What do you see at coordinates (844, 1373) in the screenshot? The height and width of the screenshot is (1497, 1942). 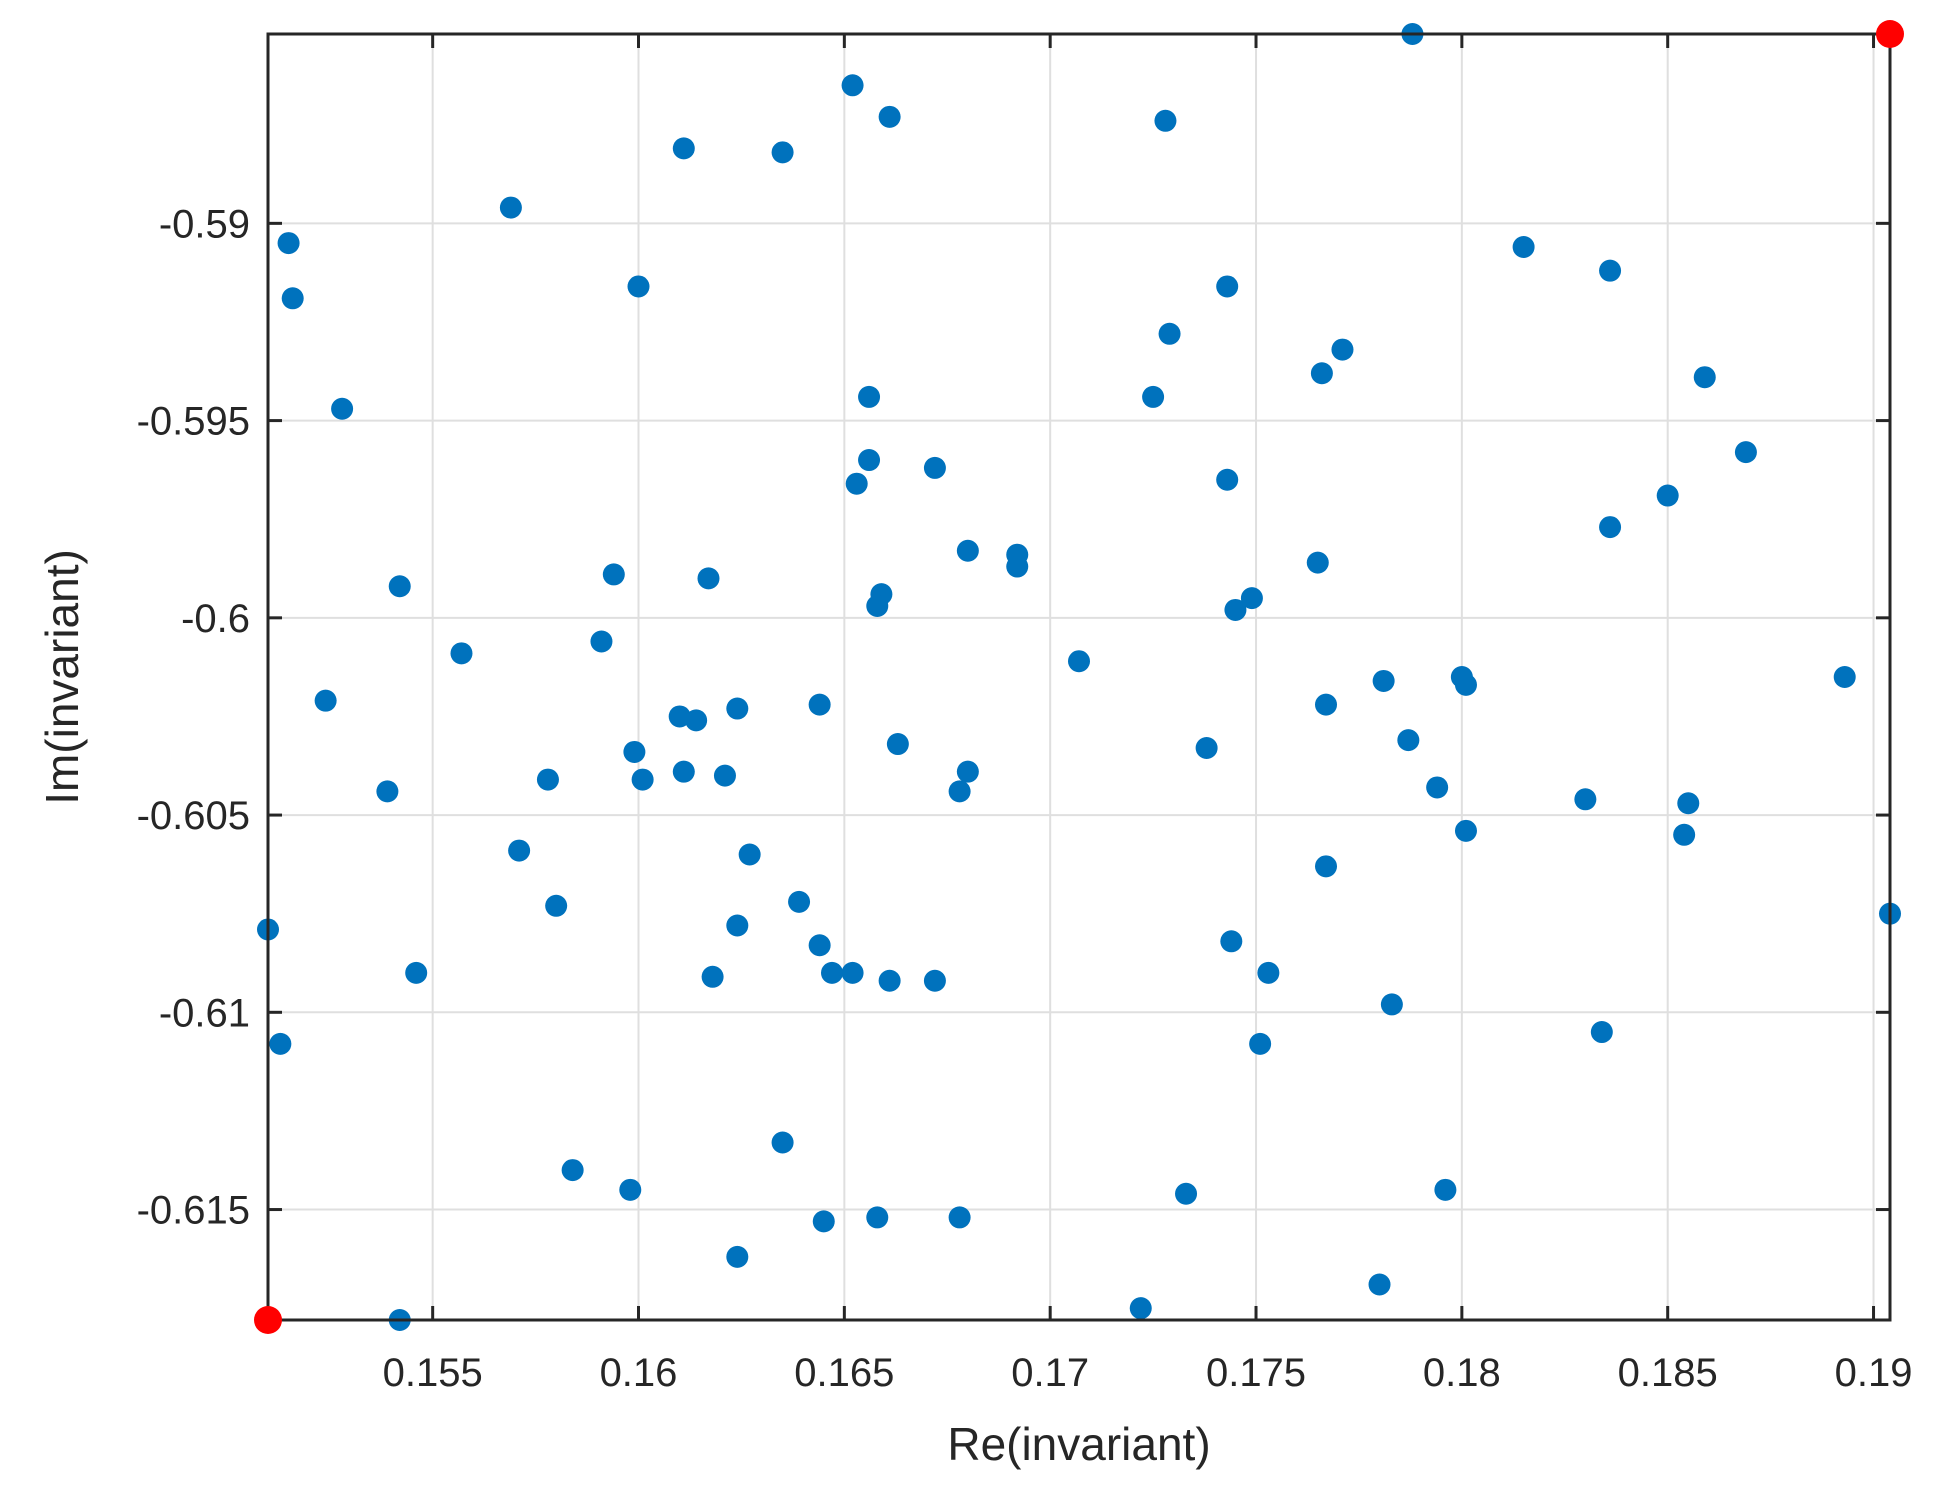 I see `x-tick-label: 0.165` at bounding box center [844, 1373].